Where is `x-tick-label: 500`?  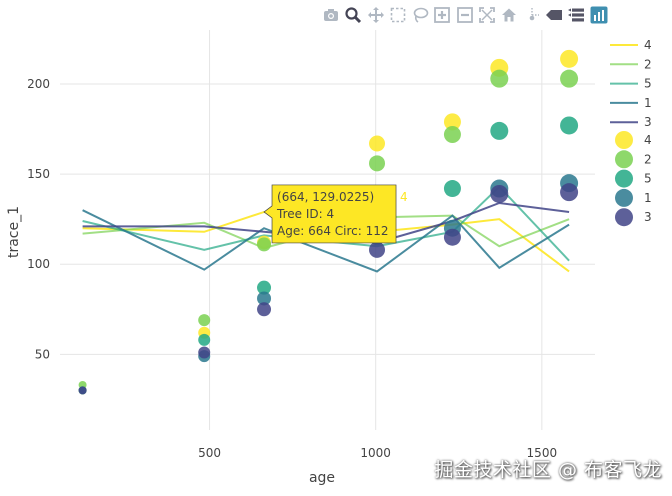
x-tick-label: 500 is located at coordinates (209, 453).